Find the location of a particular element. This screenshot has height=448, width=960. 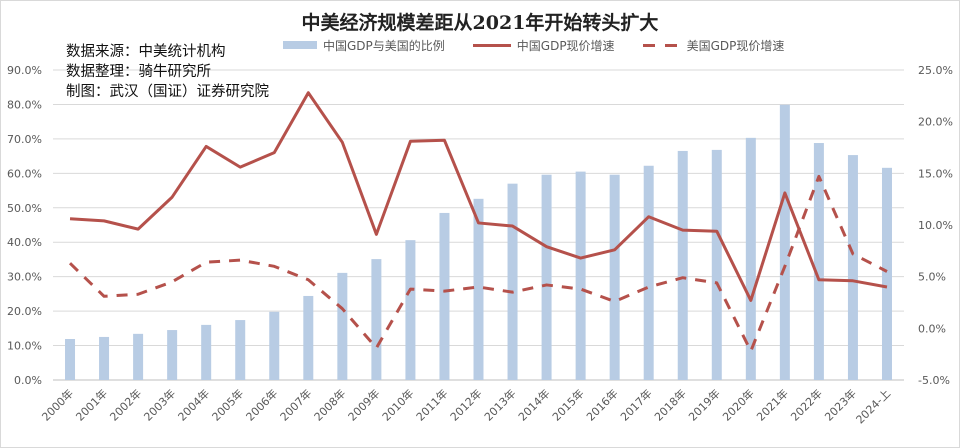

right-axis-tick: 15.0% is located at coordinates (935, 173).